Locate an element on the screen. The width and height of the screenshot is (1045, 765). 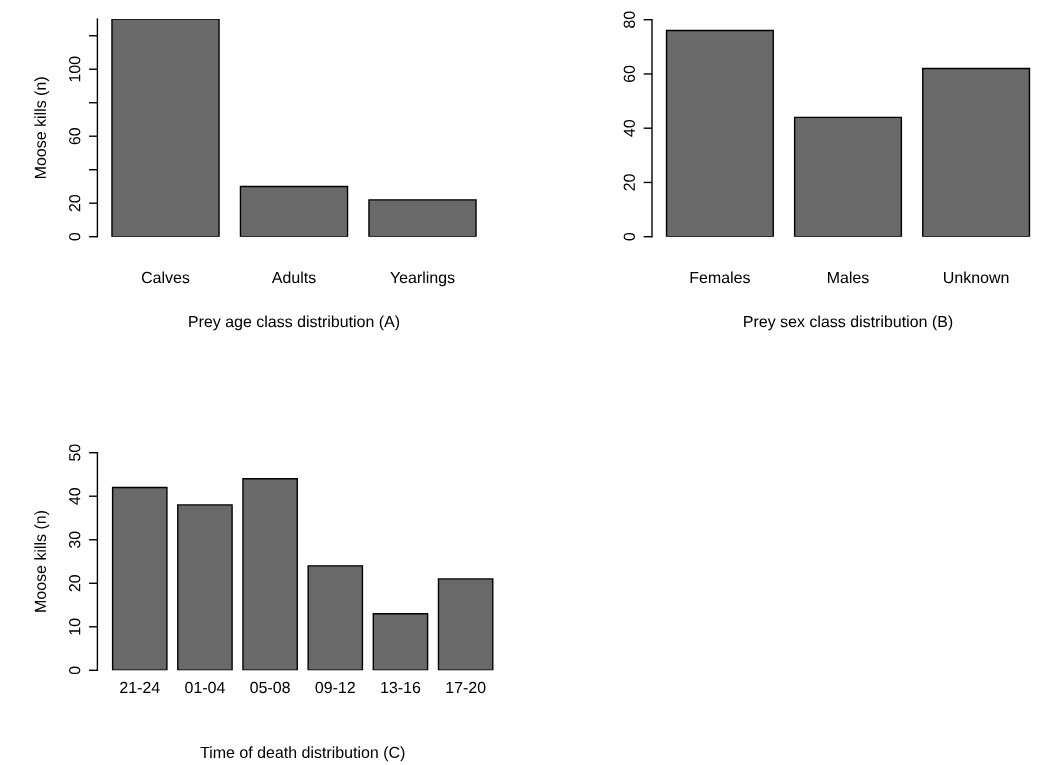
x-tick-label: Yearlings is located at coordinates (422, 279).